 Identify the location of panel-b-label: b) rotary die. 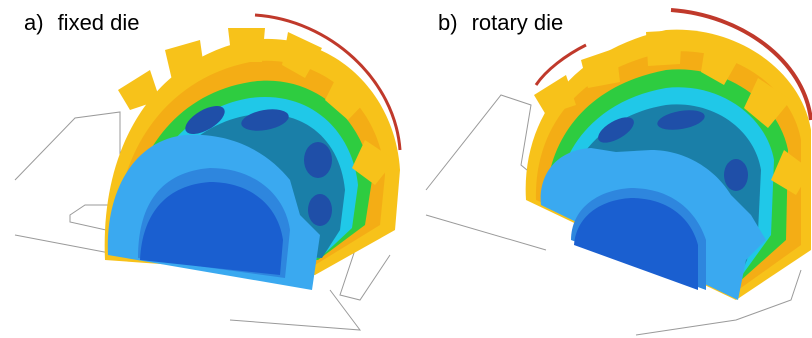
(501, 23).